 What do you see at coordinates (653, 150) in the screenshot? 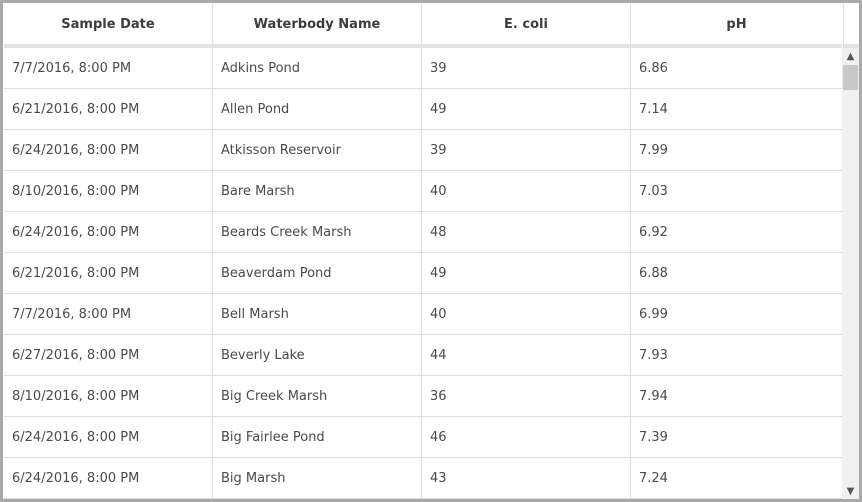
I see `ph-cell: 7.99` at bounding box center [653, 150].